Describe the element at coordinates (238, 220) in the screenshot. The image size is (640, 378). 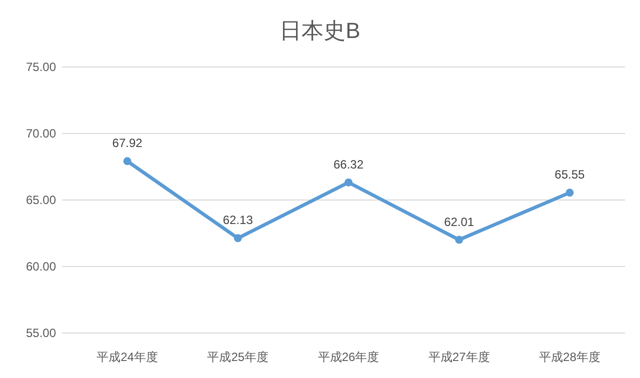
I see `data-label: 62.13` at that location.